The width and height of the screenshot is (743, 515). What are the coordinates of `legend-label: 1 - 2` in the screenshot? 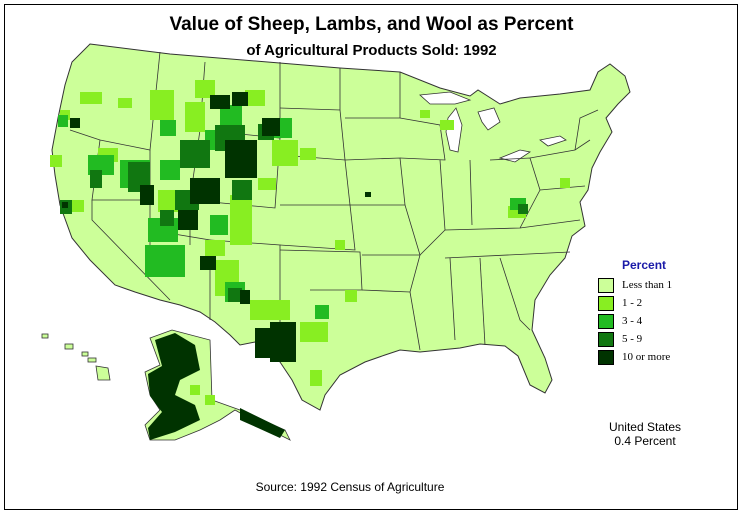 It's located at (632, 303).